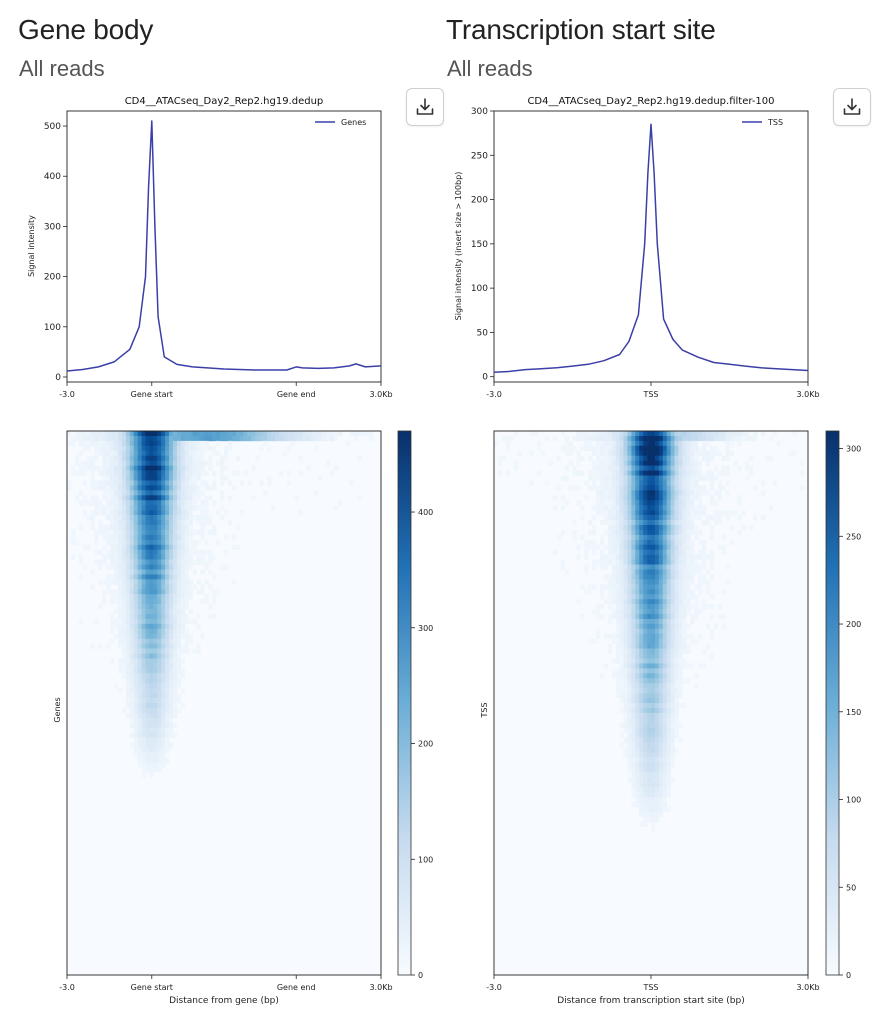 The width and height of the screenshot is (894, 1030). What do you see at coordinates (425, 744) in the screenshot?
I see `colorbar-tick-label: 200` at bounding box center [425, 744].